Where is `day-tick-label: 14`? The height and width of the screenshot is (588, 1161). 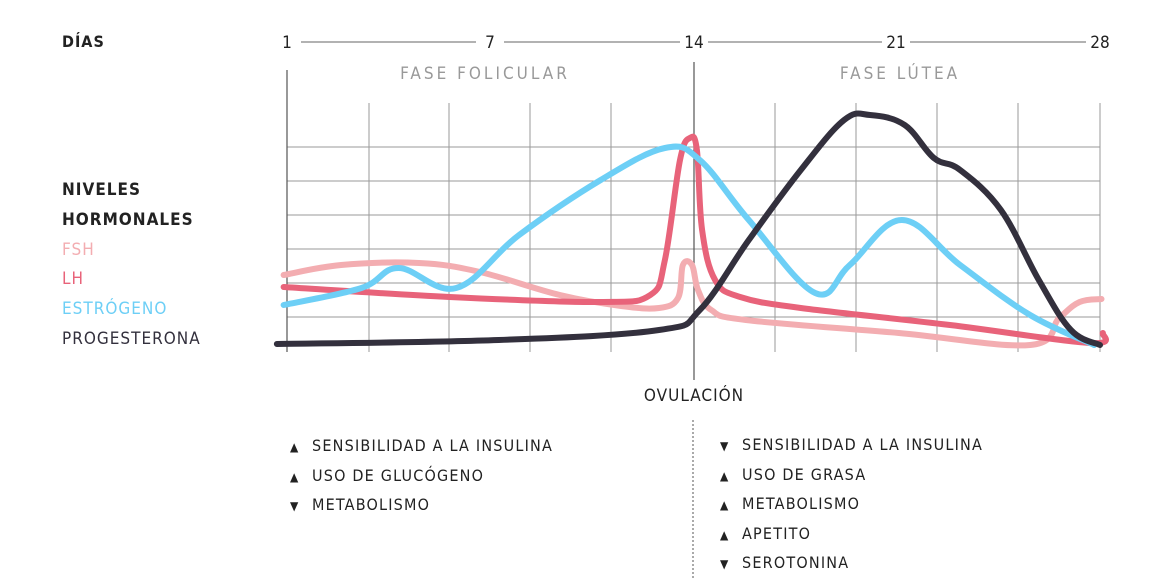 day-tick-label: 14 is located at coordinates (693, 43).